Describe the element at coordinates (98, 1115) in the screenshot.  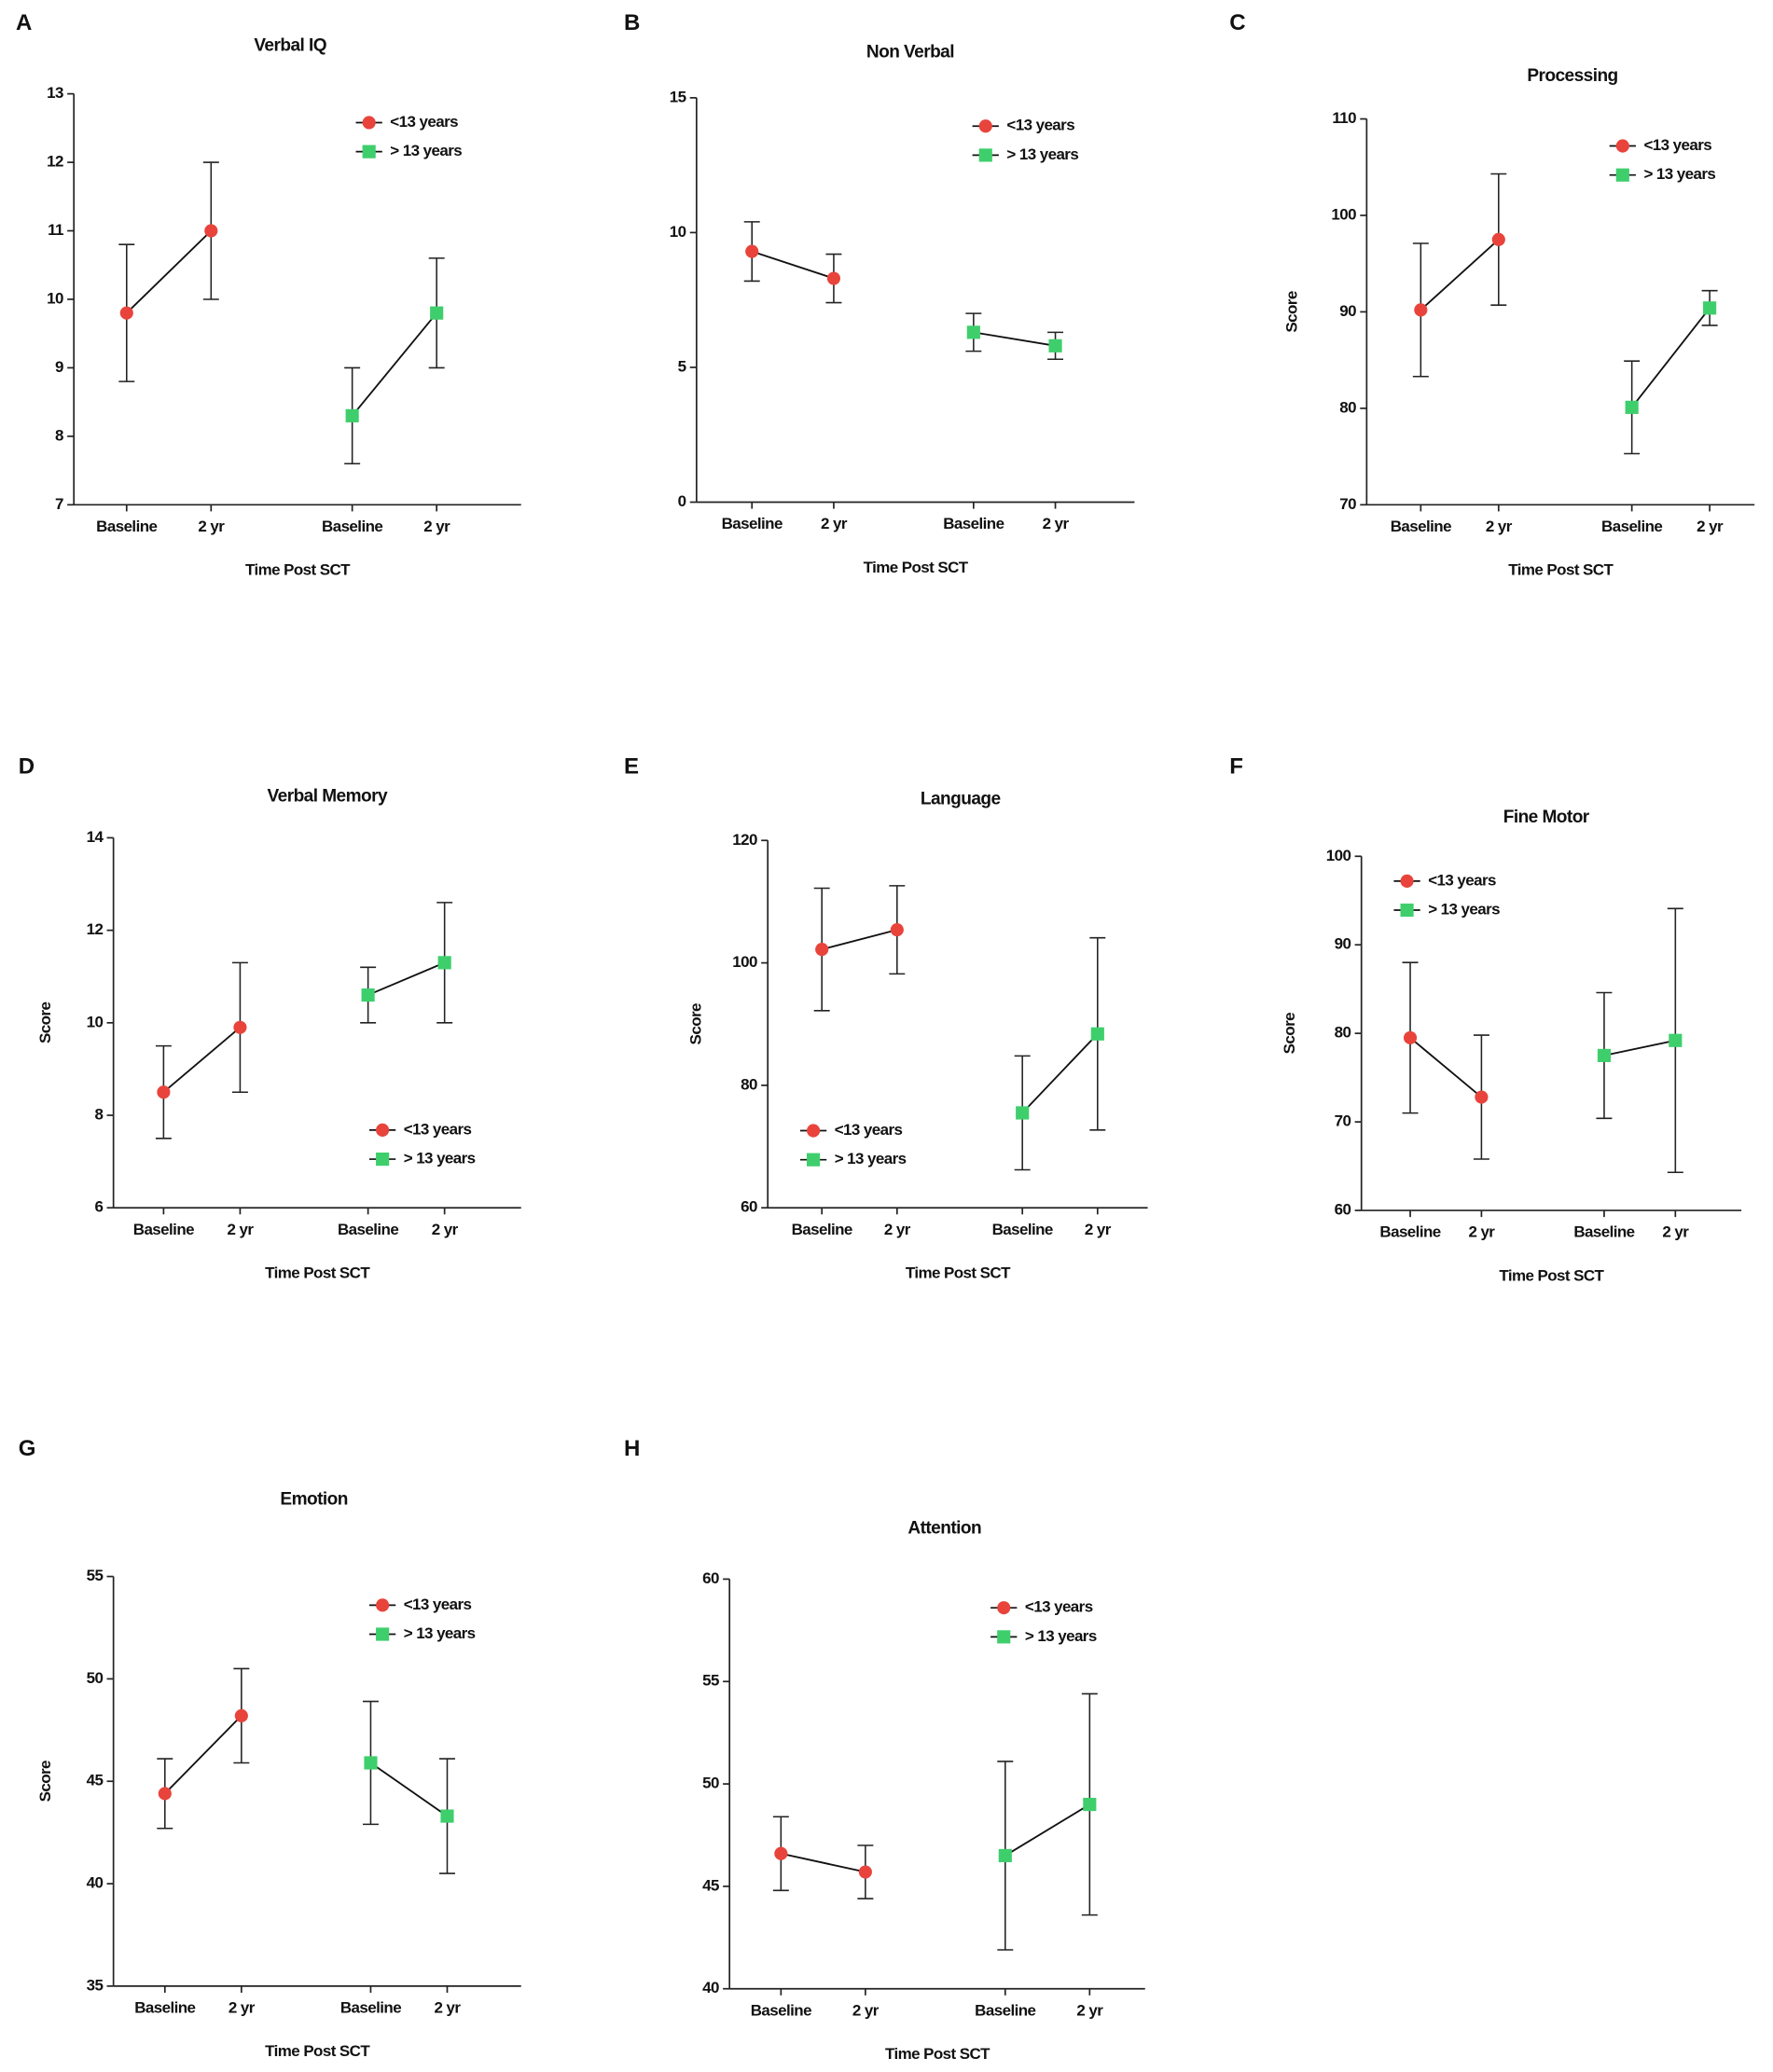
I see `y-tick-label: 8` at that location.